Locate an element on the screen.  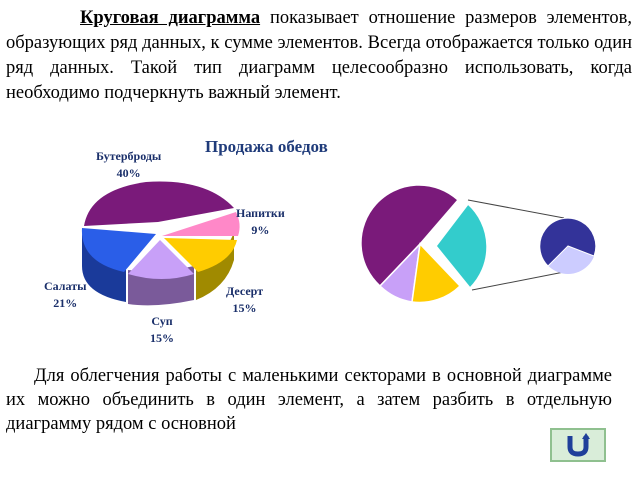
pie-slice-sandwiches is located at coordinates (159, 203).